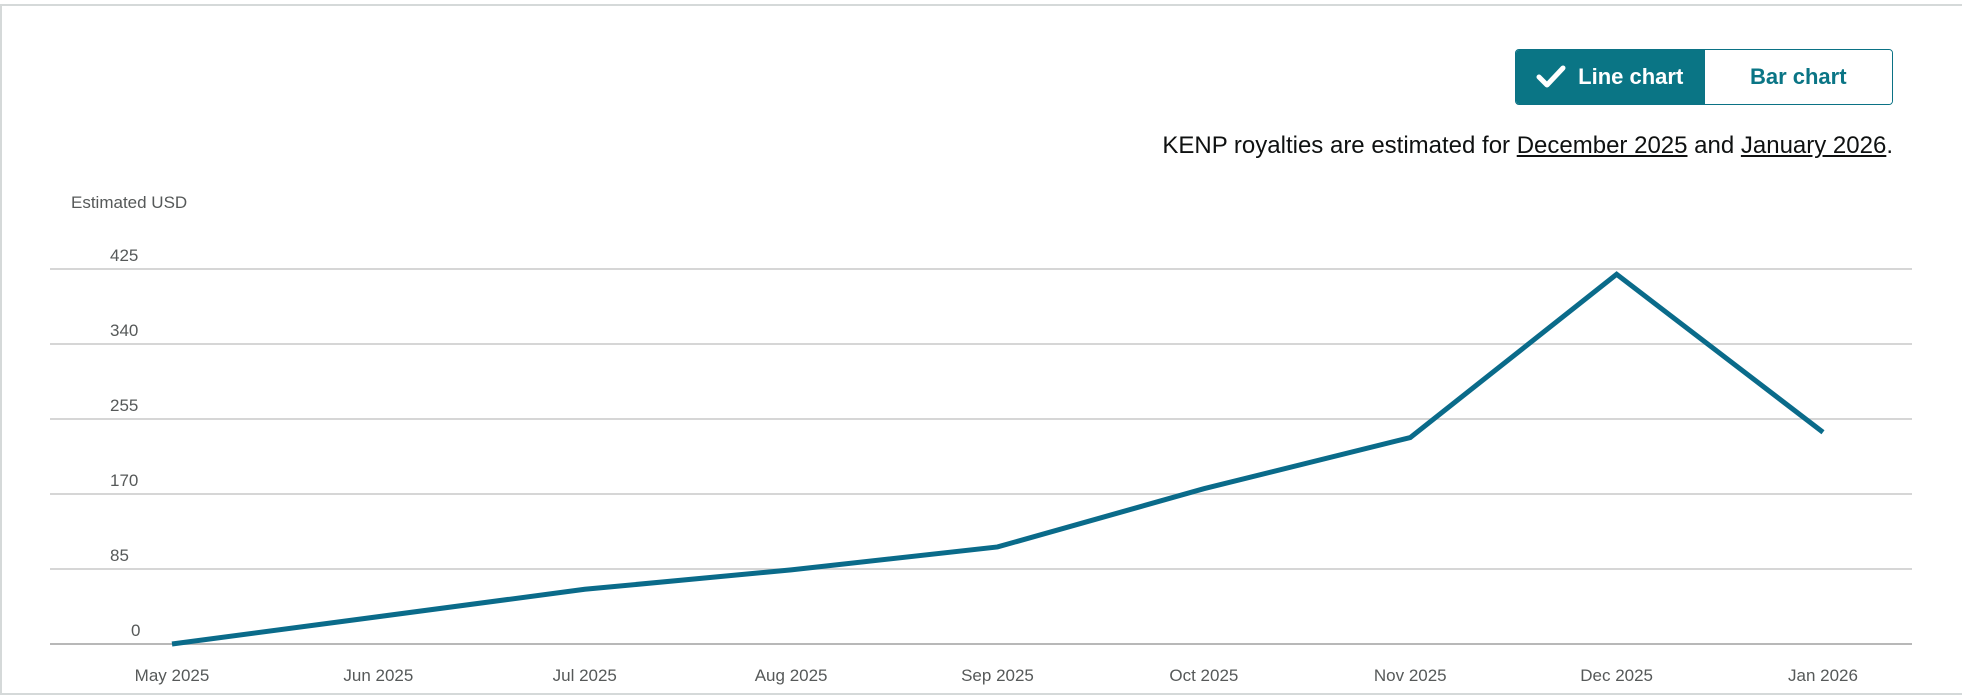 The image size is (1966, 699). What do you see at coordinates (378, 675) in the screenshot?
I see `x-tick-label: Jun 2025` at bounding box center [378, 675].